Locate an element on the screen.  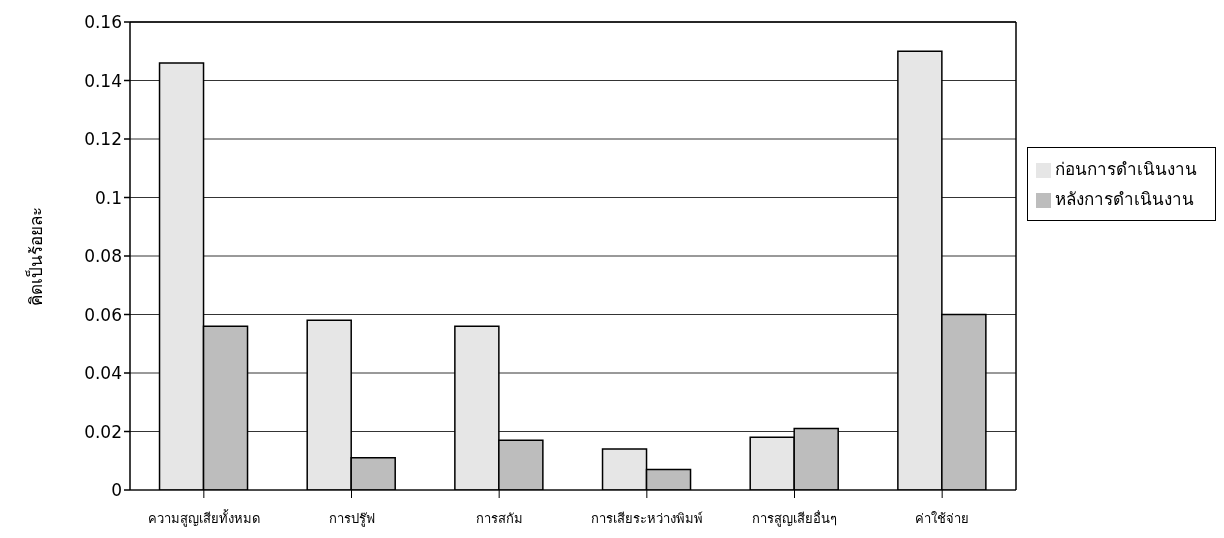
y-tick-label: 0.06 is located at coordinates (103, 314).